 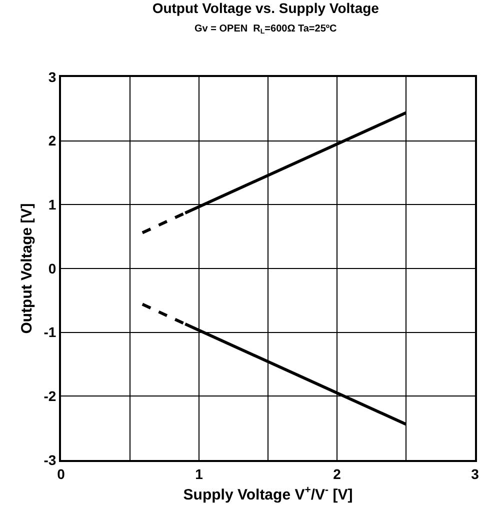 I want to click on x-tick-label: 1, so click(x=199, y=474).